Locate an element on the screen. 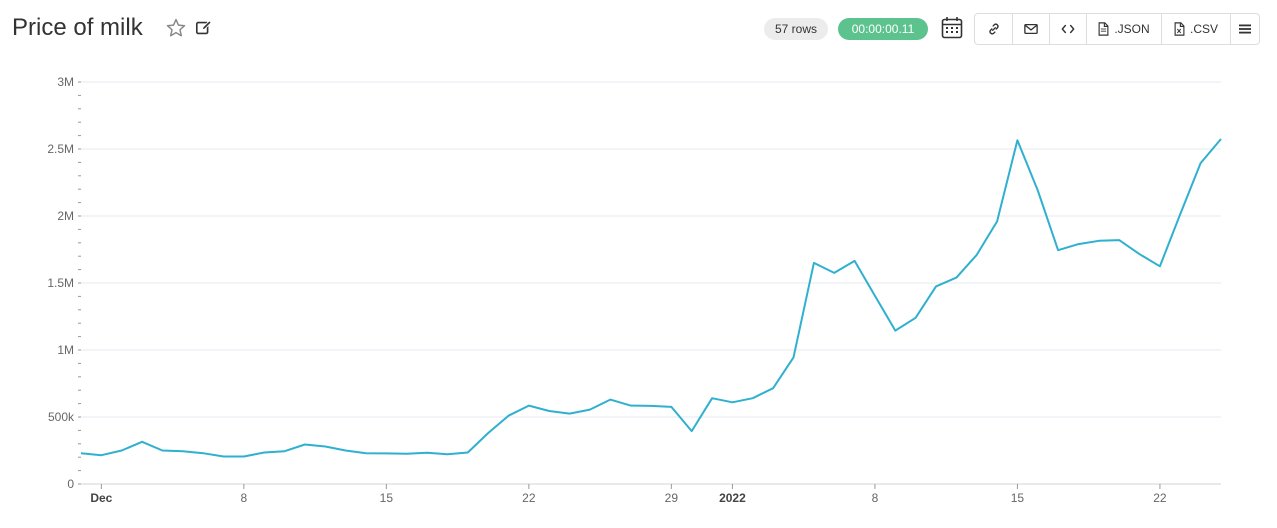  y-tick-label: 2.5M is located at coordinates (60, 149).